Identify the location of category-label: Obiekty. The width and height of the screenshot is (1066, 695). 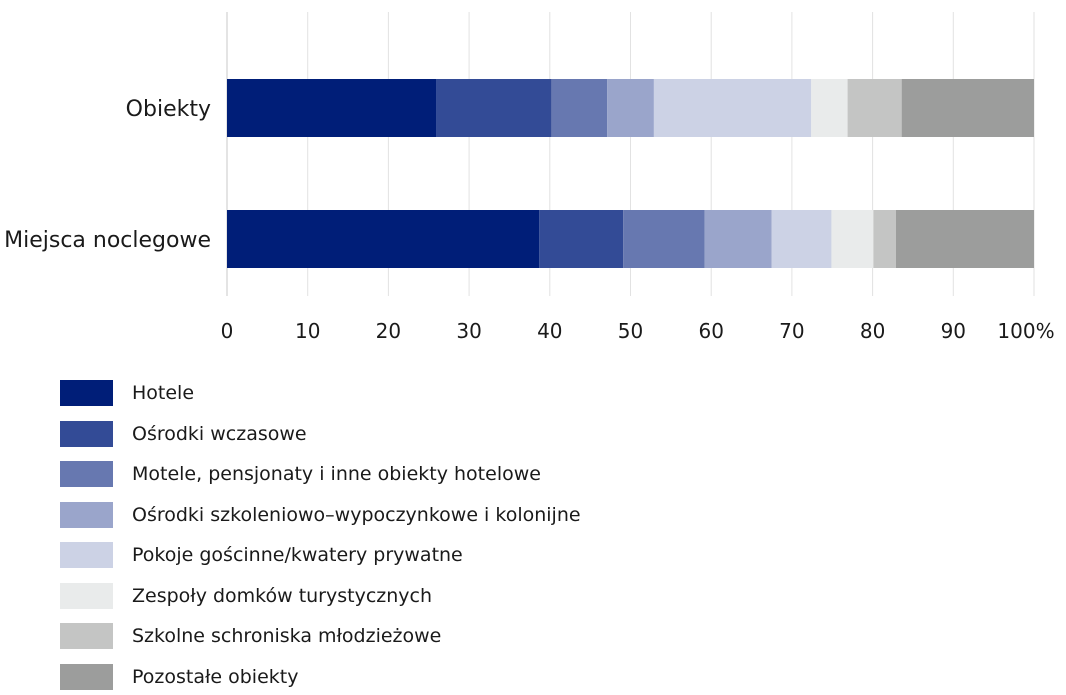
(168, 109).